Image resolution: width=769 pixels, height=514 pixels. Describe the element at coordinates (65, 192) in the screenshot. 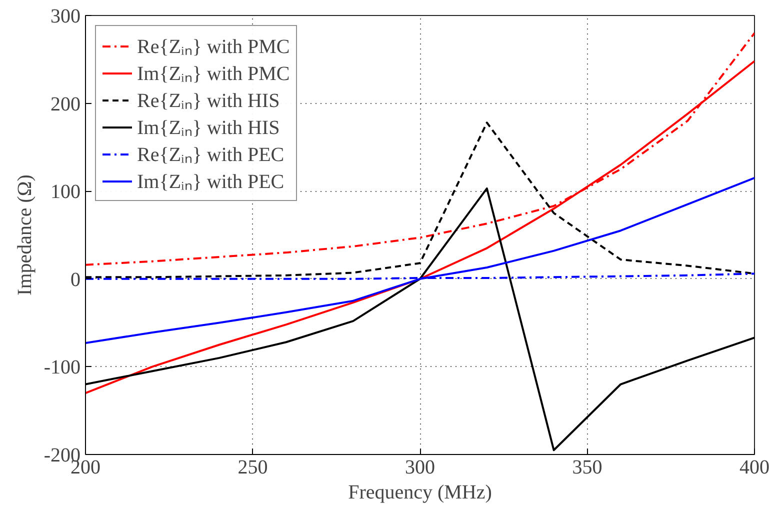

I see `y-tick-label: 100` at that location.